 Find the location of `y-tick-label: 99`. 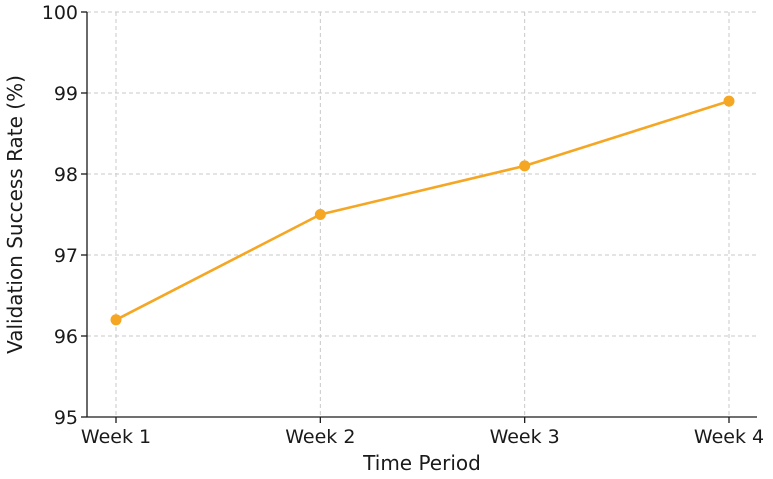

y-tick-label: 99 is located at coordinates (66, 94).